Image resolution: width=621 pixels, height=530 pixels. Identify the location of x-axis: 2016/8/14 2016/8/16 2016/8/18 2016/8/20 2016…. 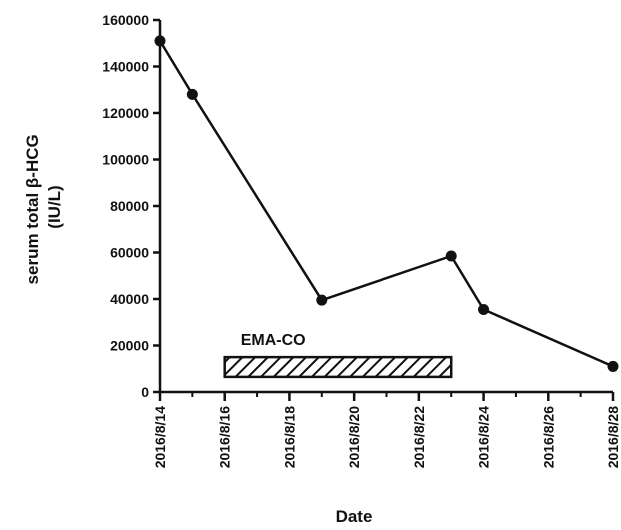
(386, 429).